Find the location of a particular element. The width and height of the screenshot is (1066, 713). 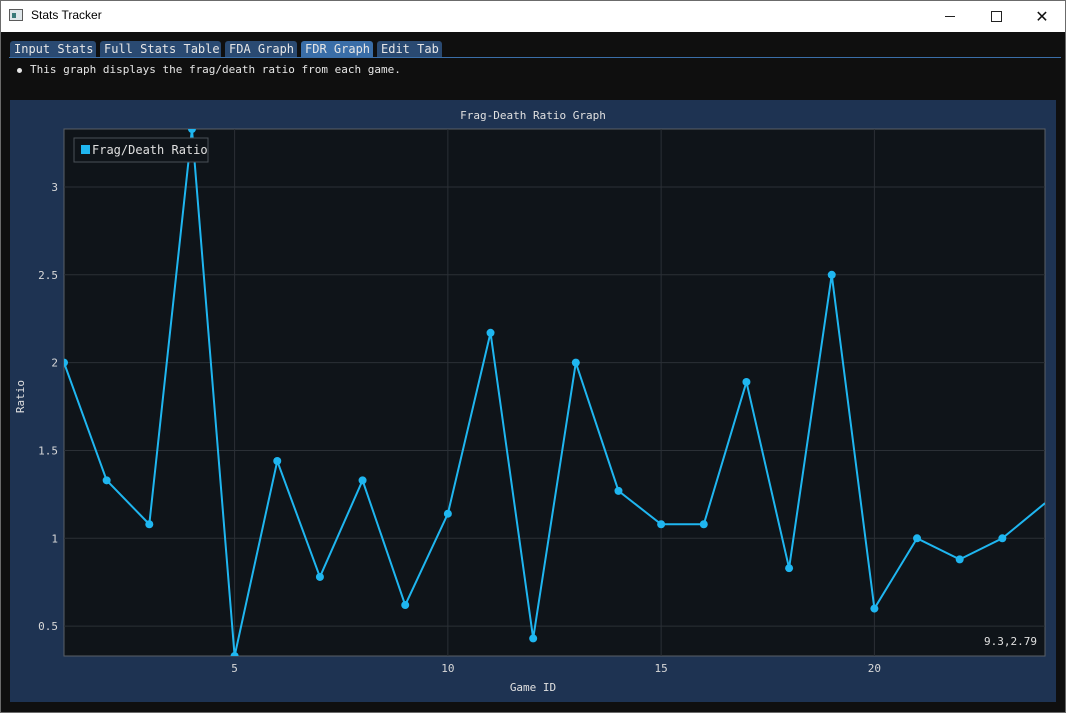

maximize-icon is located at coordinates (996, 16).